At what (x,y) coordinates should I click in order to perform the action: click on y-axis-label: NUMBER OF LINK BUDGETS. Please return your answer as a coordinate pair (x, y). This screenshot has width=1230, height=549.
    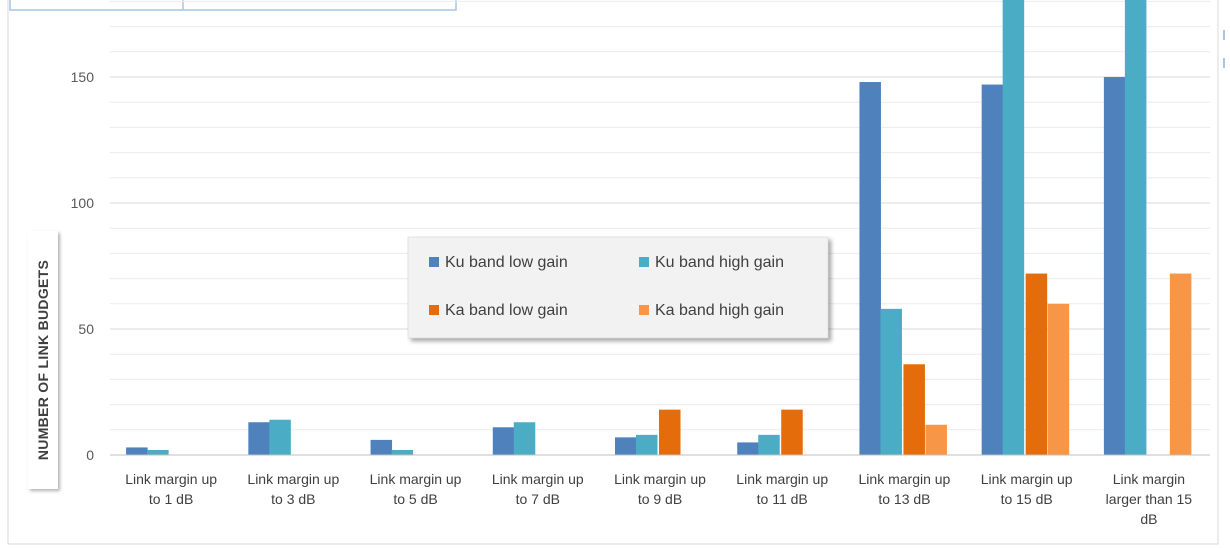
    Looking at the image, I should click on (43, 360).